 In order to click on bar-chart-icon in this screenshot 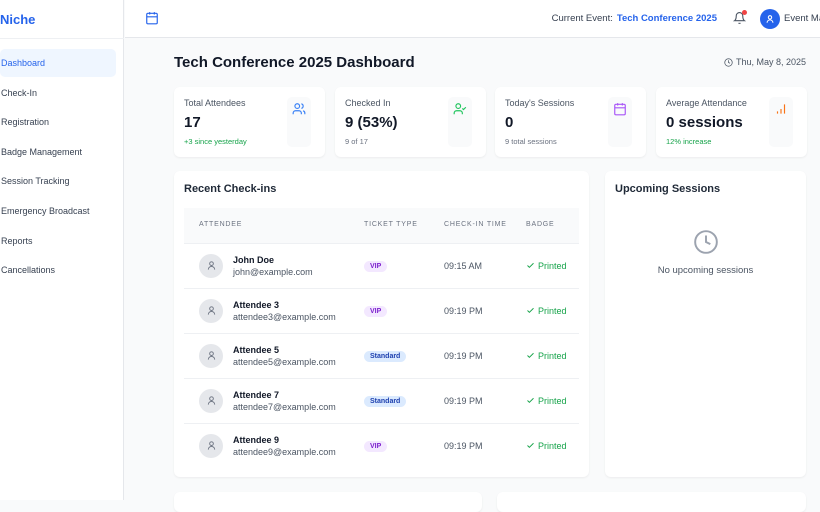, I will do `click(781, 109)`.